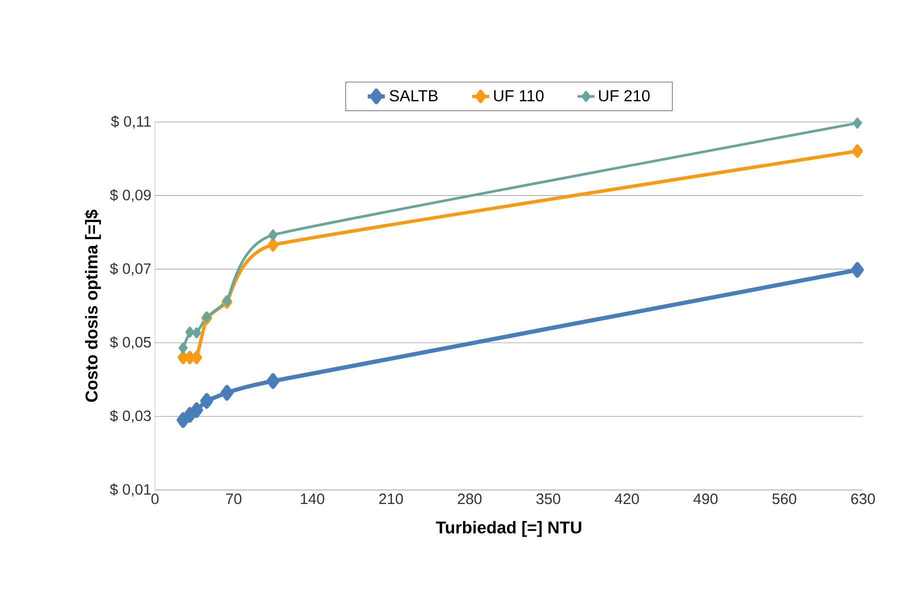 This screenshot has width=919, height=609. I want to click on y-tick-label: $ 0,03, so click(130, 416).